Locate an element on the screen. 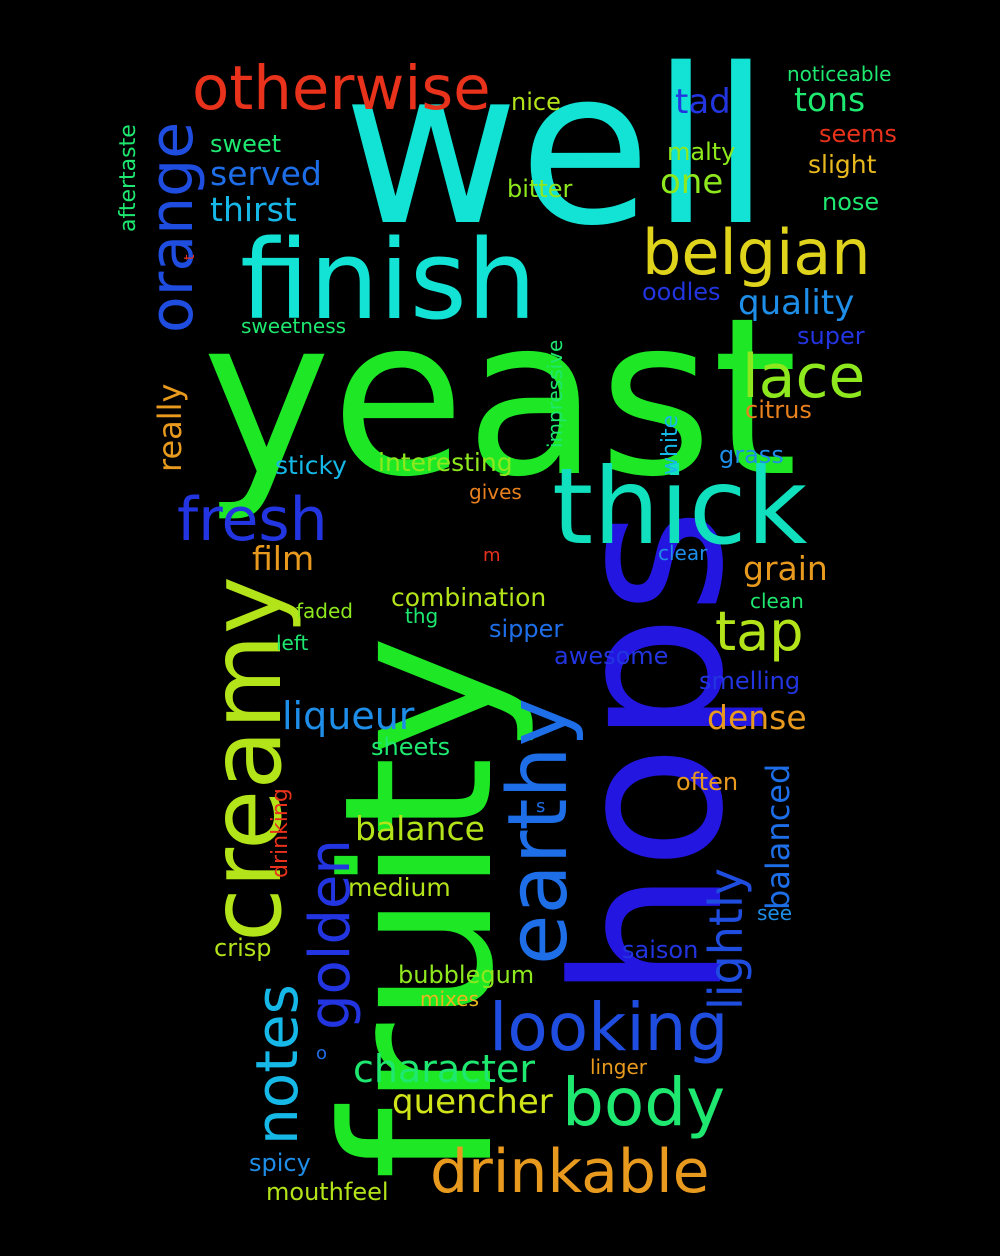 The image size is (1000, 1256). word-well: well is located at coordinates (557, 147).